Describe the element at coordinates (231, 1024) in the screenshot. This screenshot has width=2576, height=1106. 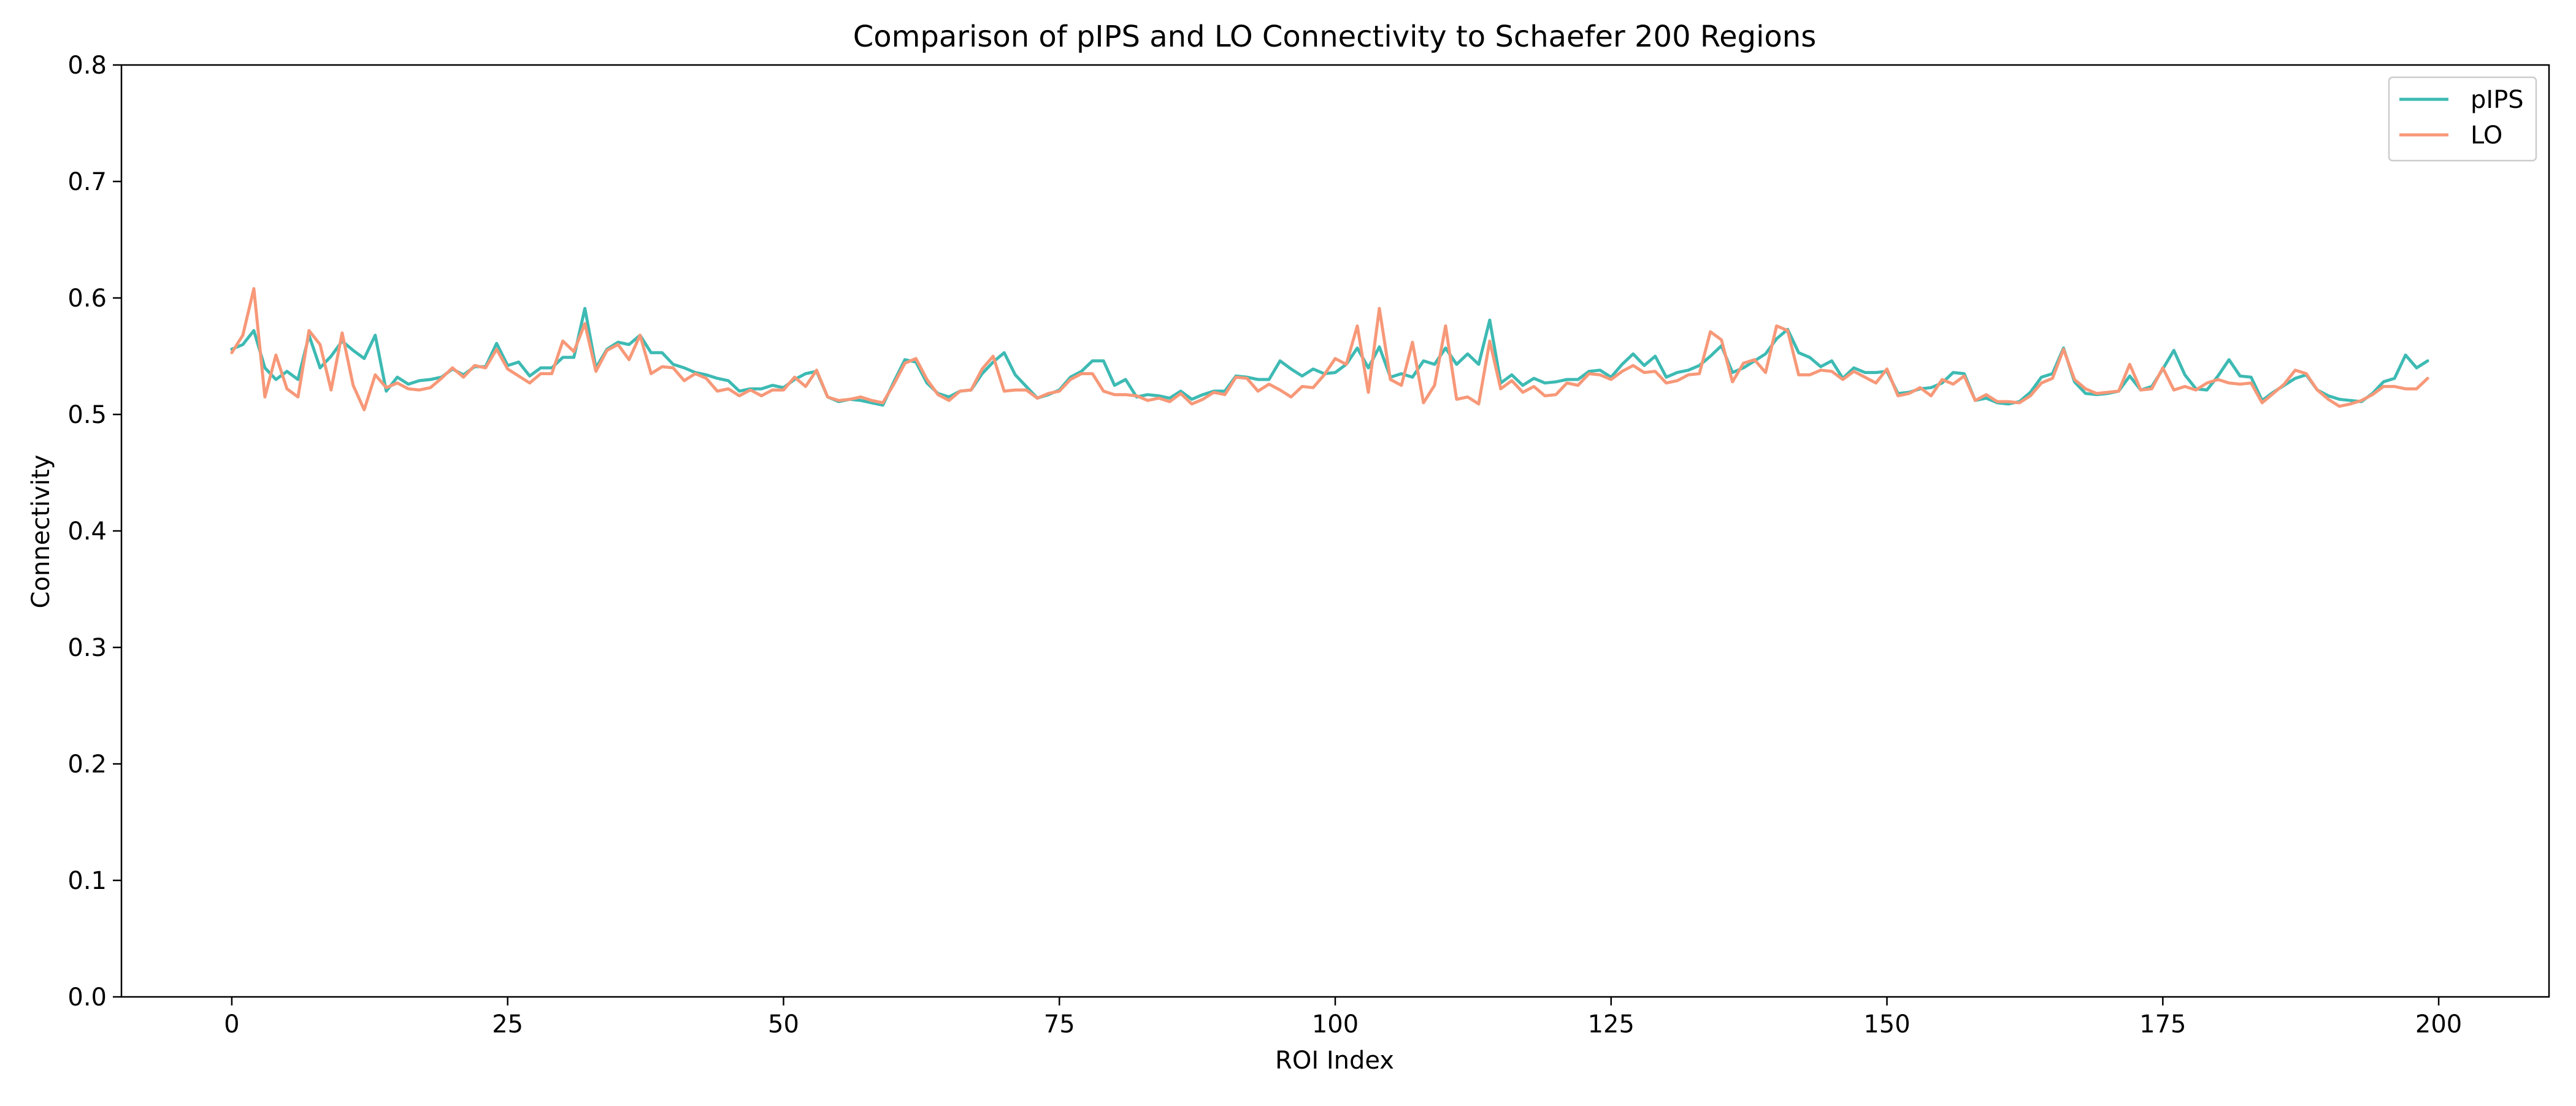
I see `x-tick-label: 0` at that location.